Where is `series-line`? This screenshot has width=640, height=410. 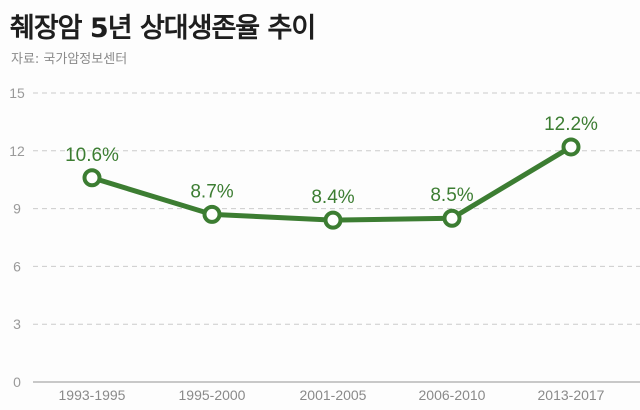
series-line is located at coordinates (332, 183).